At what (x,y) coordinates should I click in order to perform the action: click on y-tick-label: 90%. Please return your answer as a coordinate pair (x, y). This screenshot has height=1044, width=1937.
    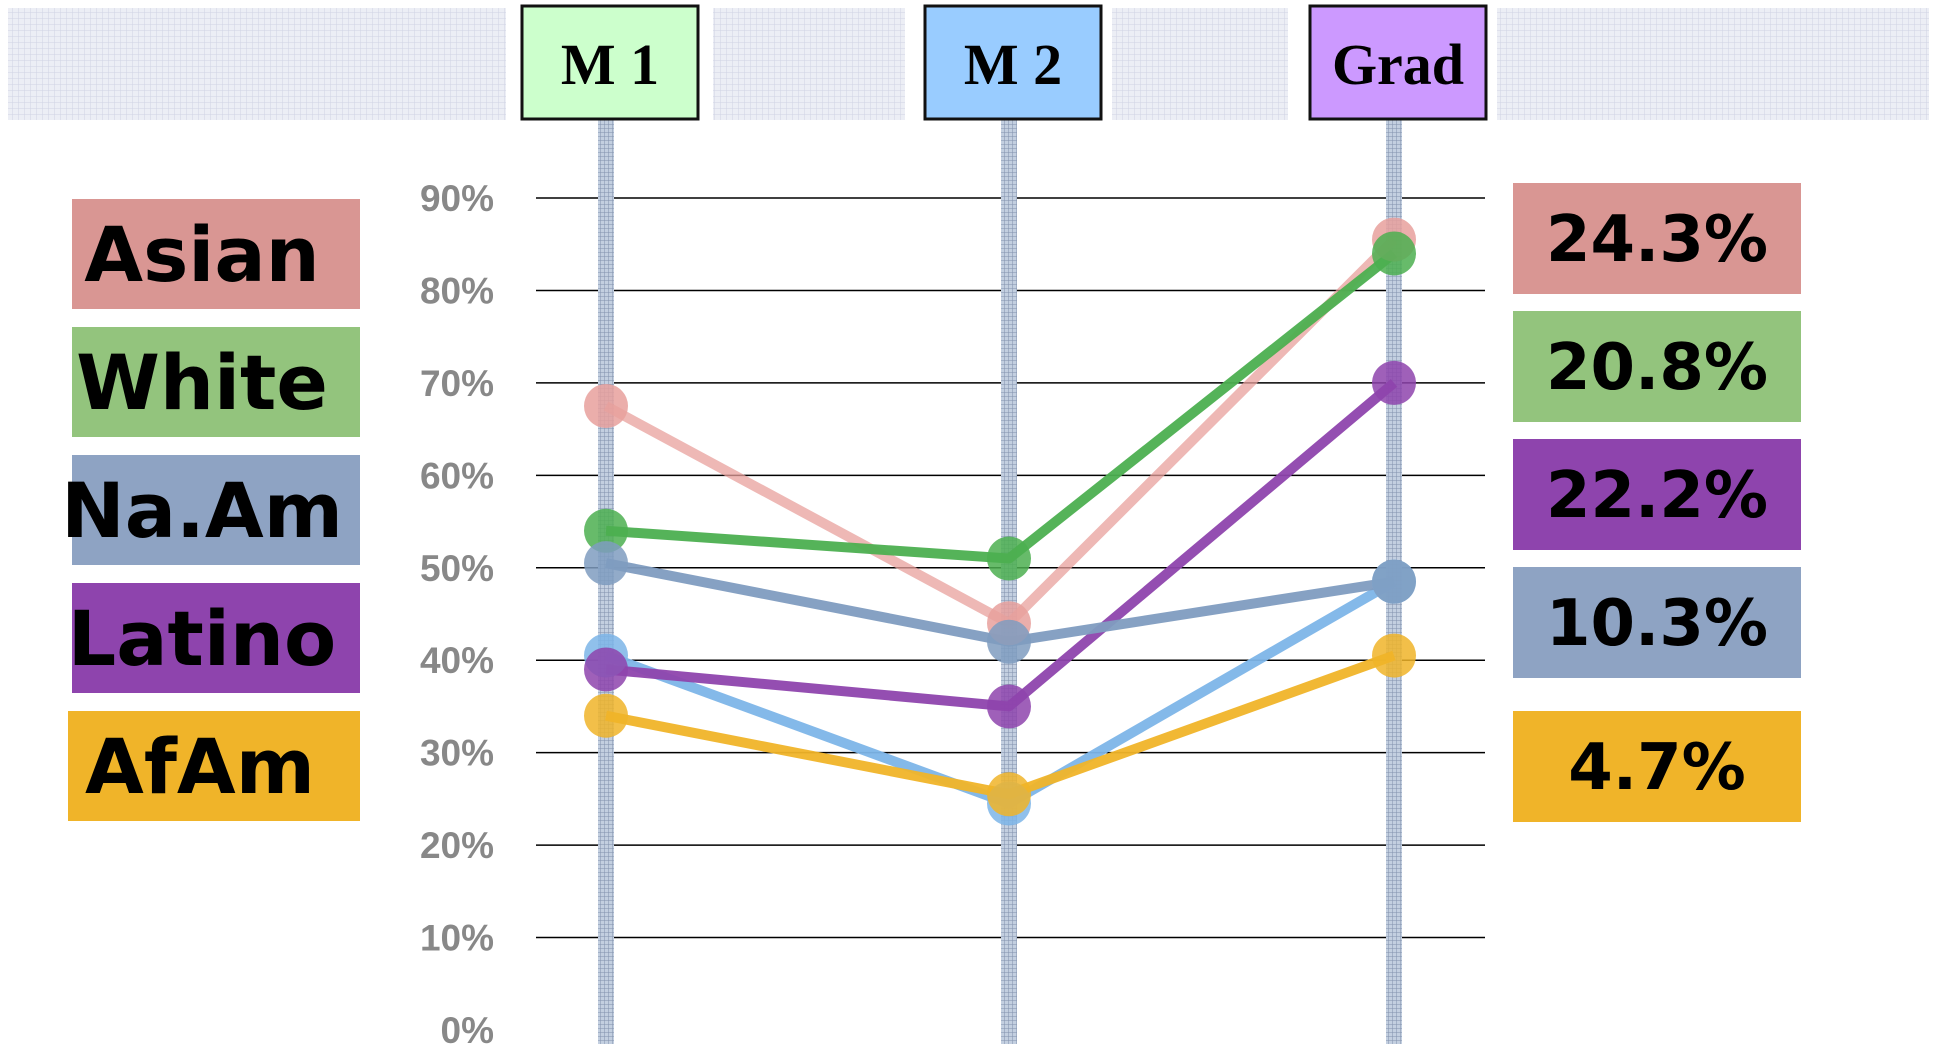
    Looking at the image, I should click on (457, 198).